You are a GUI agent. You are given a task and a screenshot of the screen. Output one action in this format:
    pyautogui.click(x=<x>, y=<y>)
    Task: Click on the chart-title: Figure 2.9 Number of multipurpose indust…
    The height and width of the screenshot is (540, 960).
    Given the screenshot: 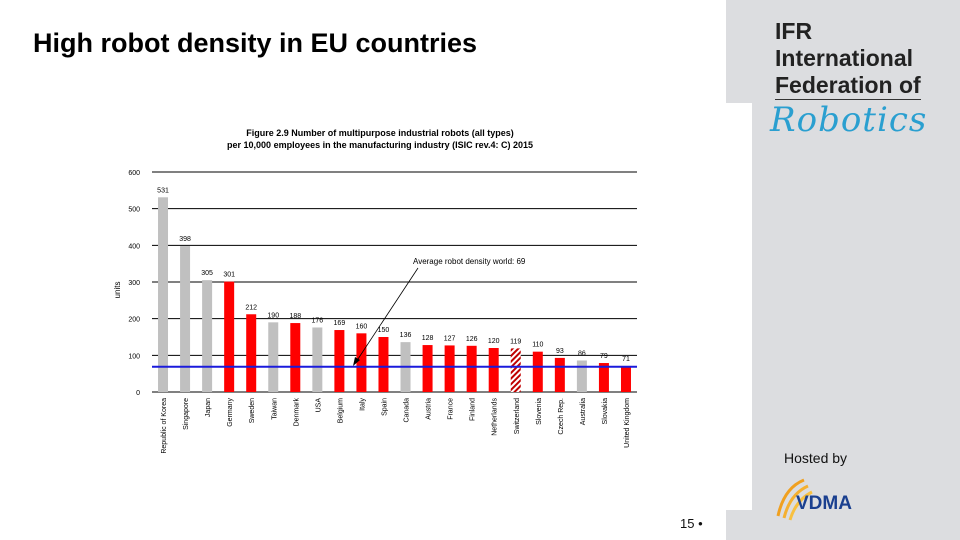 What is the action you would take?
    pyautogui.click(x=380, y=133)
    